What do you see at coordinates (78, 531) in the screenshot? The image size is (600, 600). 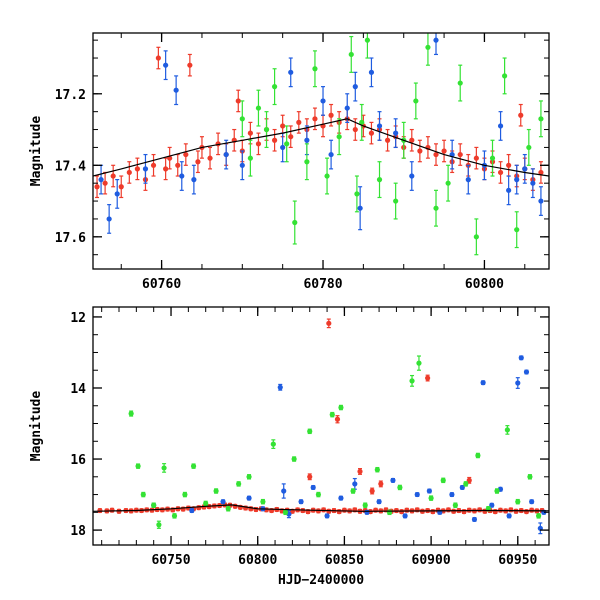 I see `y-tick-label: 18` at bounding box center [78, 531].